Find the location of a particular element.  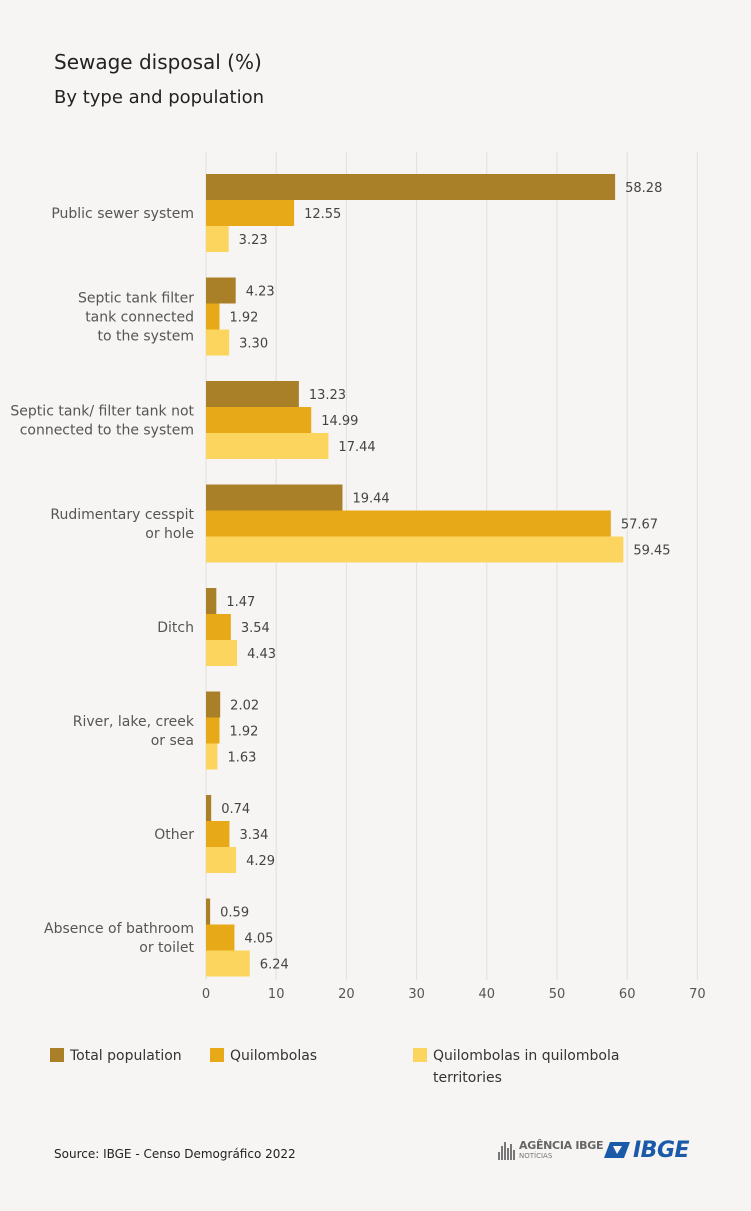

bar-value-label: 58.28 is located at coordinates (643, 188).